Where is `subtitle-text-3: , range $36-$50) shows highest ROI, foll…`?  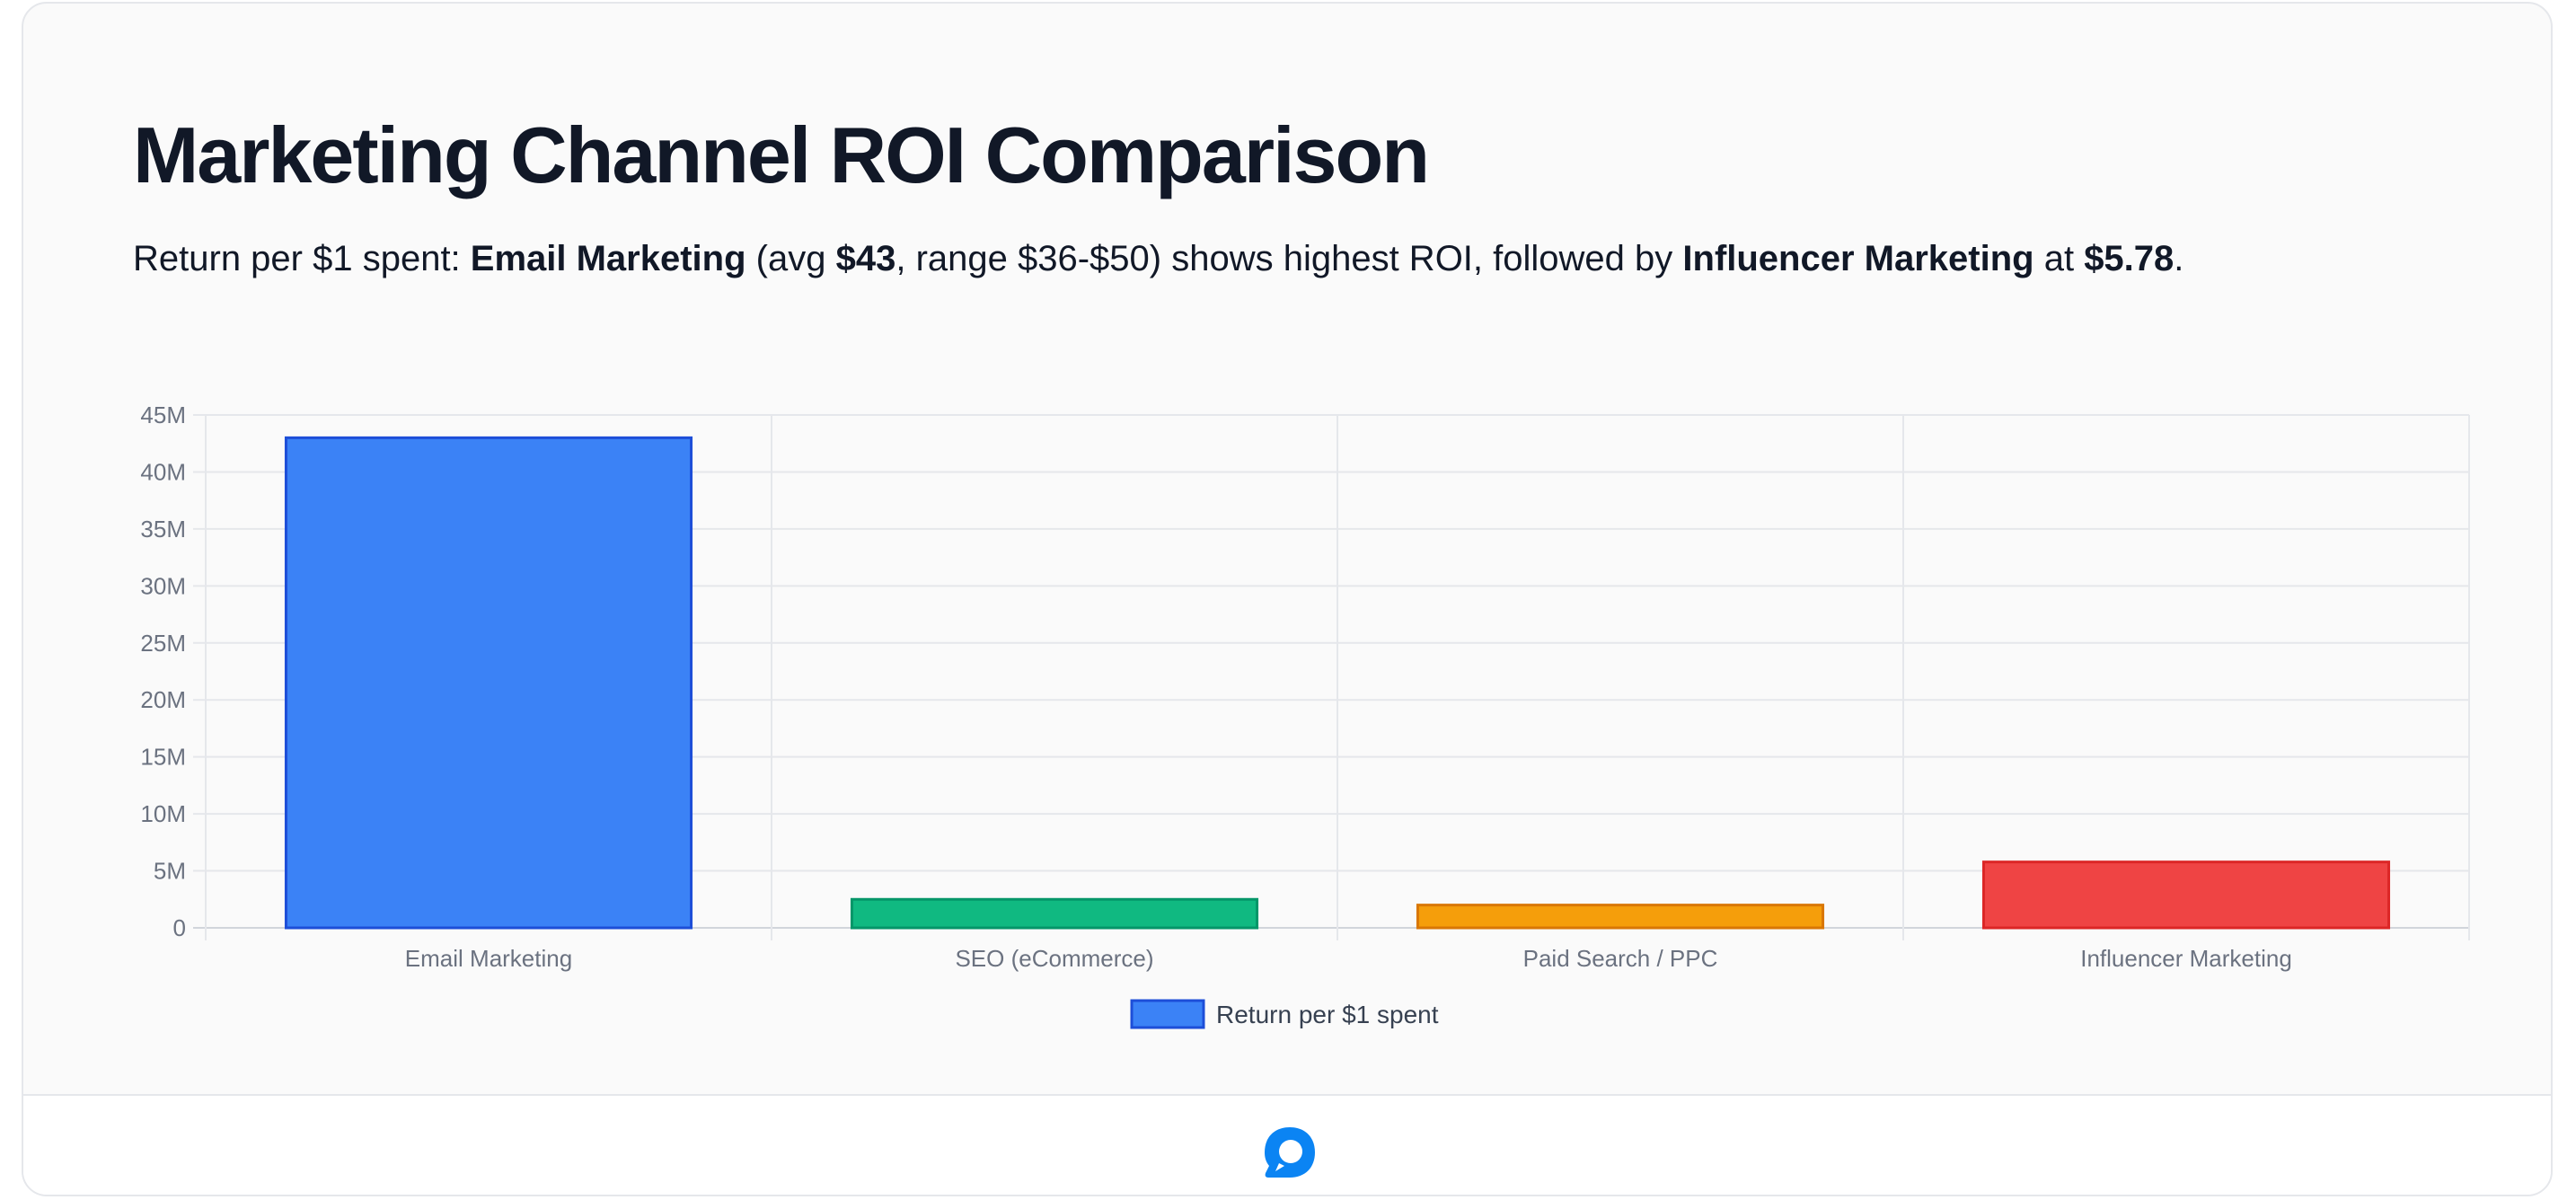 subtitle-text-3: , range $36-$50) shows highest ROI, foll… is located at coordinates (1289, 258).